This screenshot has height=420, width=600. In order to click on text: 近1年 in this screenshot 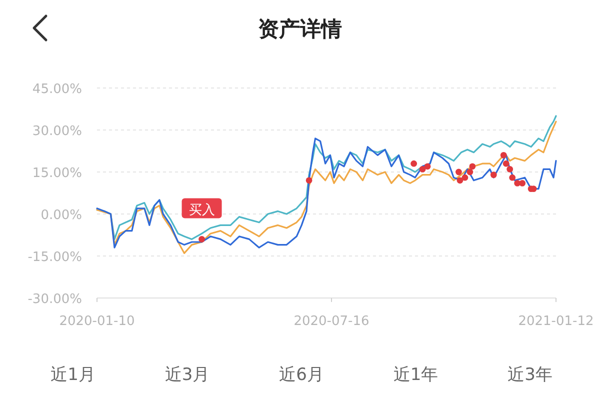, I will do `click(415, 375)`.